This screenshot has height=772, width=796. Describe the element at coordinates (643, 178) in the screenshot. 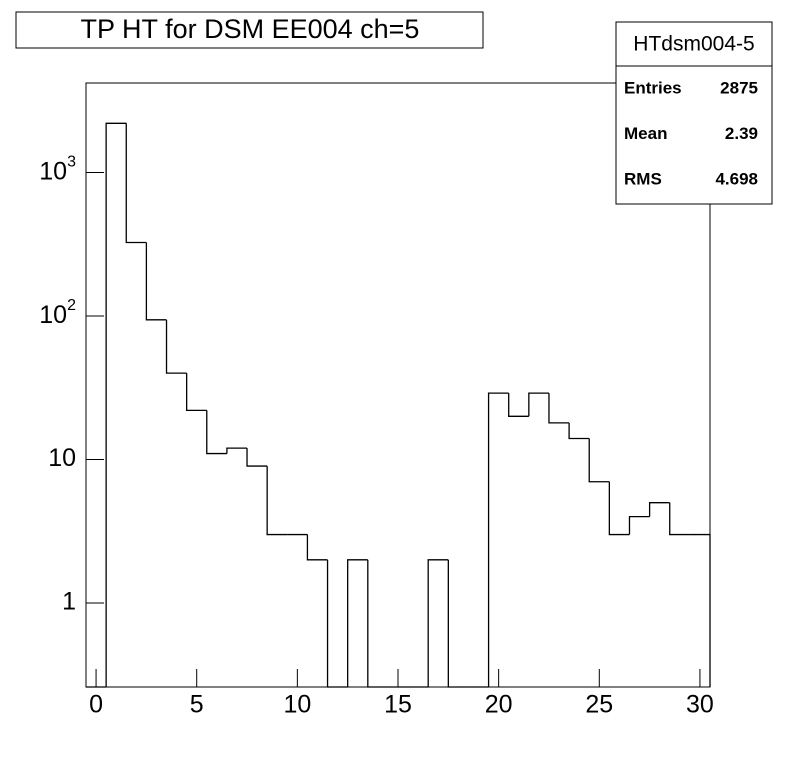

I see `stats-label: RMS` at that location.